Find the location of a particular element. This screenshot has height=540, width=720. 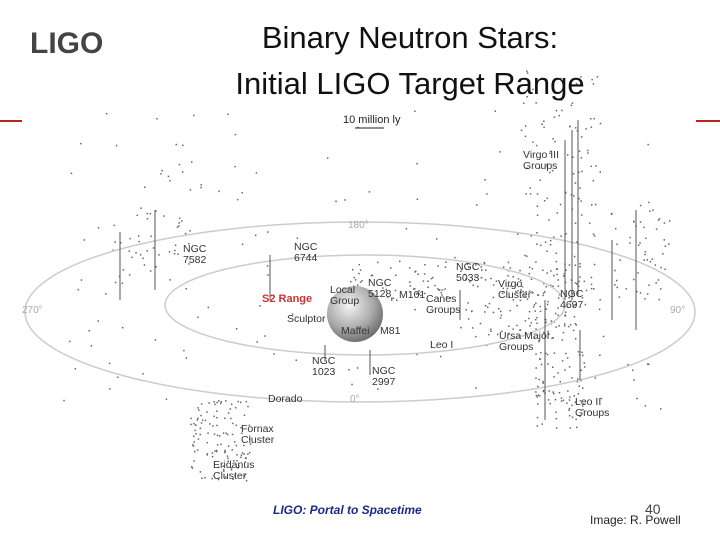

galaxy-label: M101 is located at coordinates (412, 295).